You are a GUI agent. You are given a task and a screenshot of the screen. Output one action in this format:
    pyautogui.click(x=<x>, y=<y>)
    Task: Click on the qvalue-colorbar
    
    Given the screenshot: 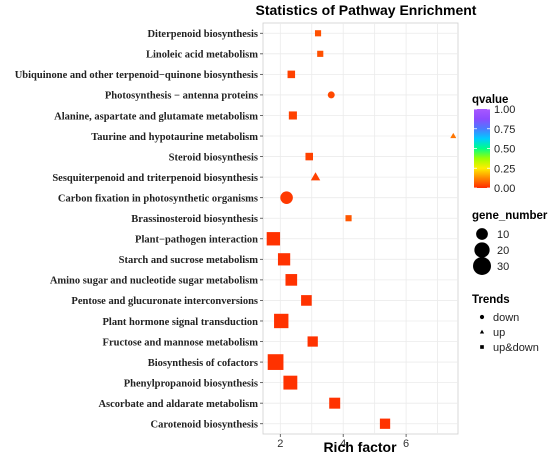 What is the action you would take?
    pyautogui.click(x=482, y=148)
    